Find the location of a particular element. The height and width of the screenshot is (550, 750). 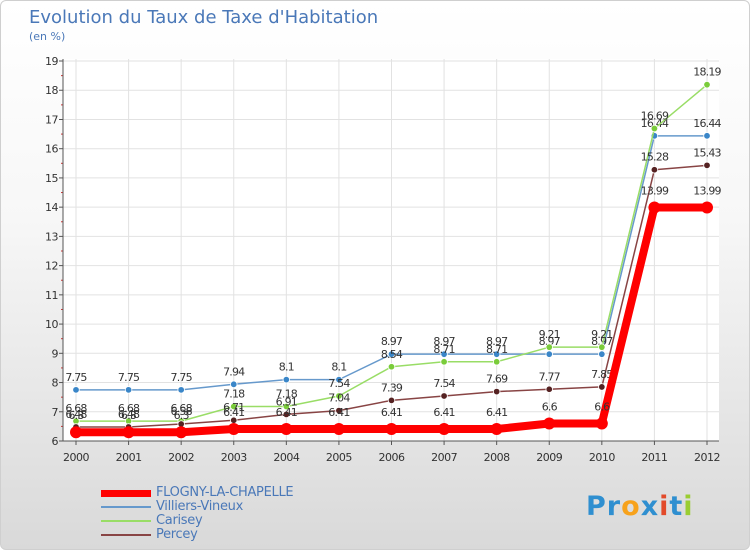

y-tick-label: 12 is located at coordinates (51, 266).